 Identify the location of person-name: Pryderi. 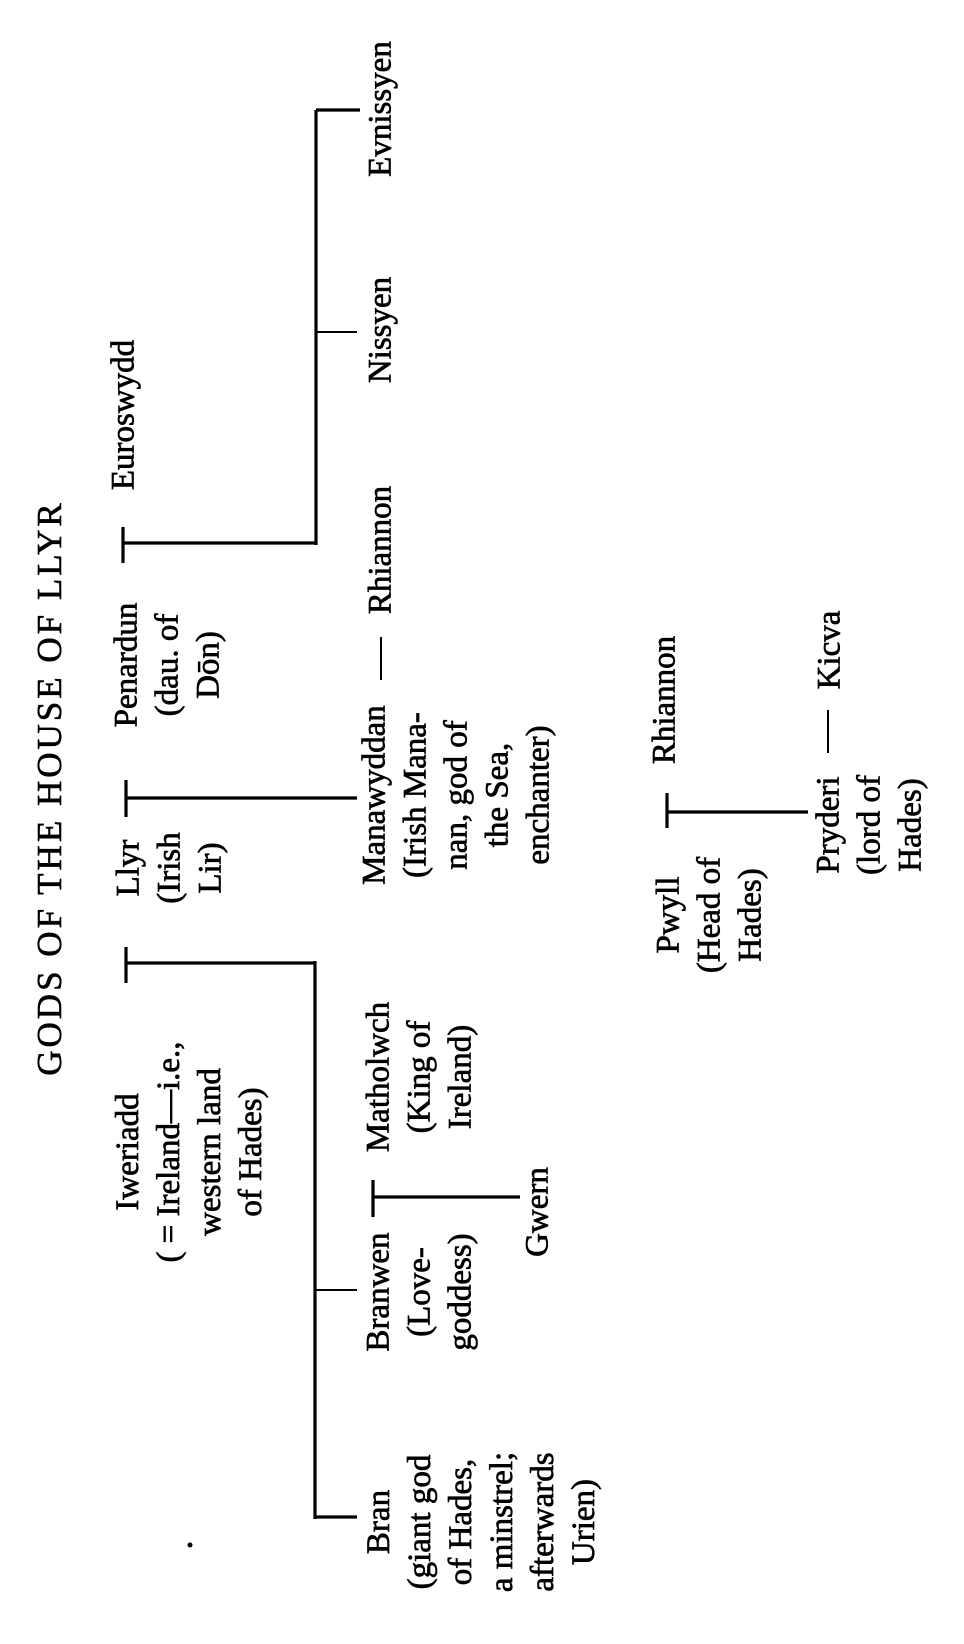
(828, 825).